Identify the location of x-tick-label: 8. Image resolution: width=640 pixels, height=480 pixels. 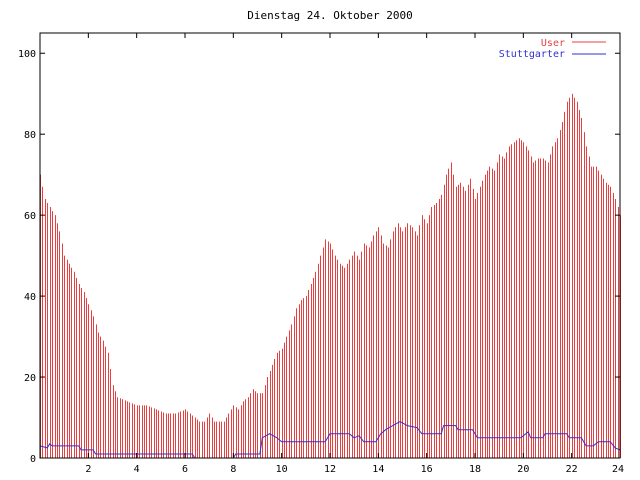
(233, 469).